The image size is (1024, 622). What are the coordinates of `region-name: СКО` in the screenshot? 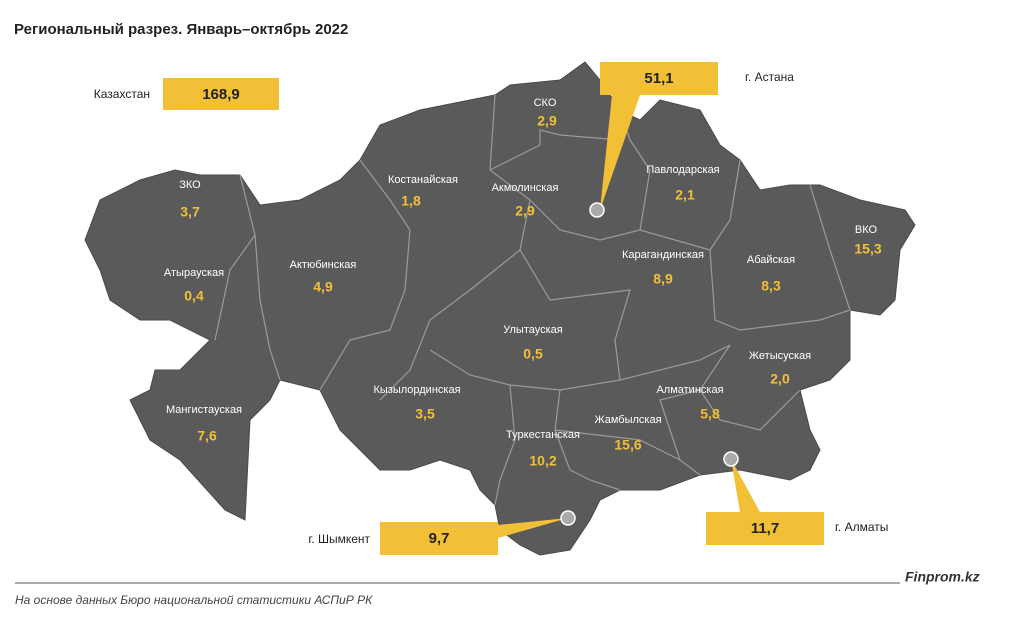 It's located at (545, 103).